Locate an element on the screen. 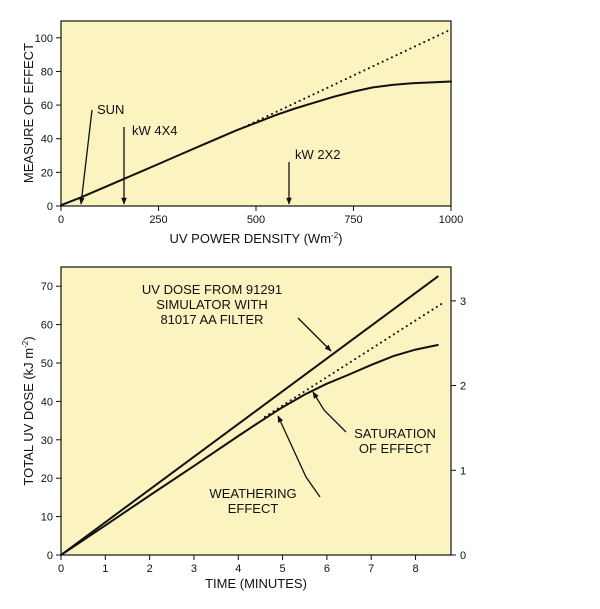  extrapolation-line is located at coordinates (353, 360).